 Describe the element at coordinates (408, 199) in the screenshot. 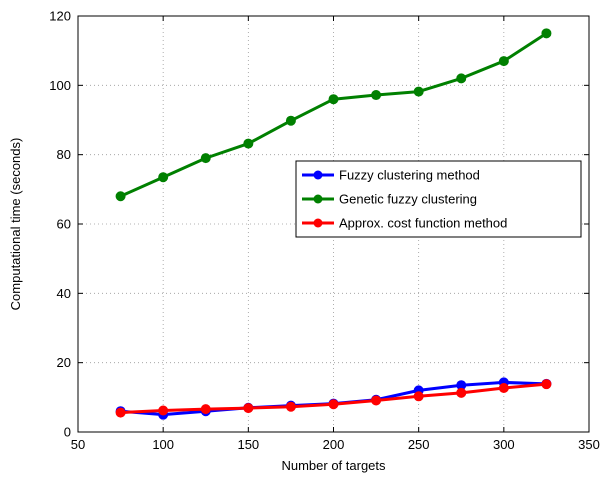

I see `legend-label: Genetic fuzzy clustering` at that location.